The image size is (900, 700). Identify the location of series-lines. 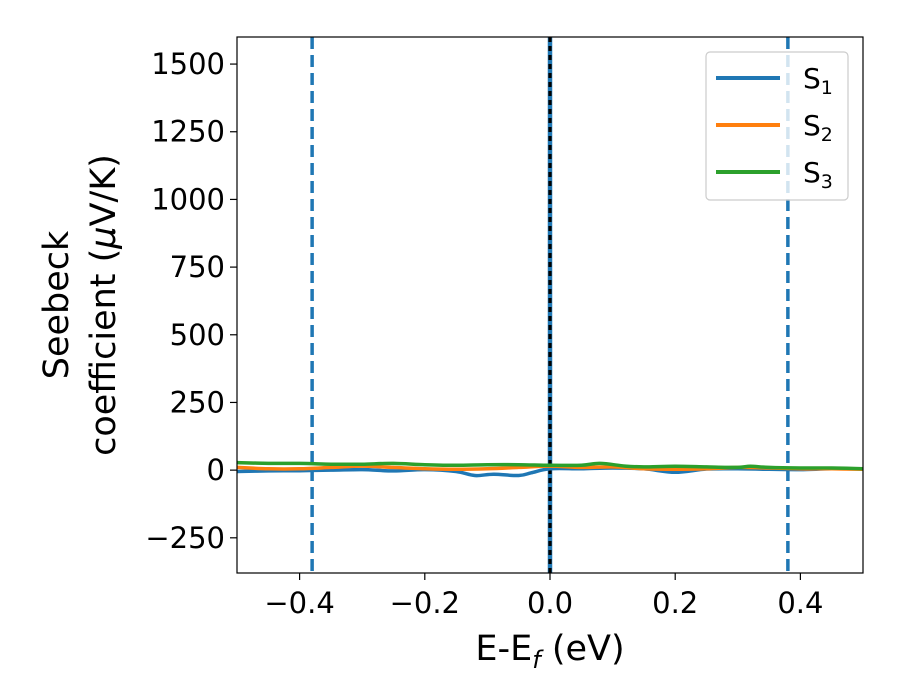
(550, 469).